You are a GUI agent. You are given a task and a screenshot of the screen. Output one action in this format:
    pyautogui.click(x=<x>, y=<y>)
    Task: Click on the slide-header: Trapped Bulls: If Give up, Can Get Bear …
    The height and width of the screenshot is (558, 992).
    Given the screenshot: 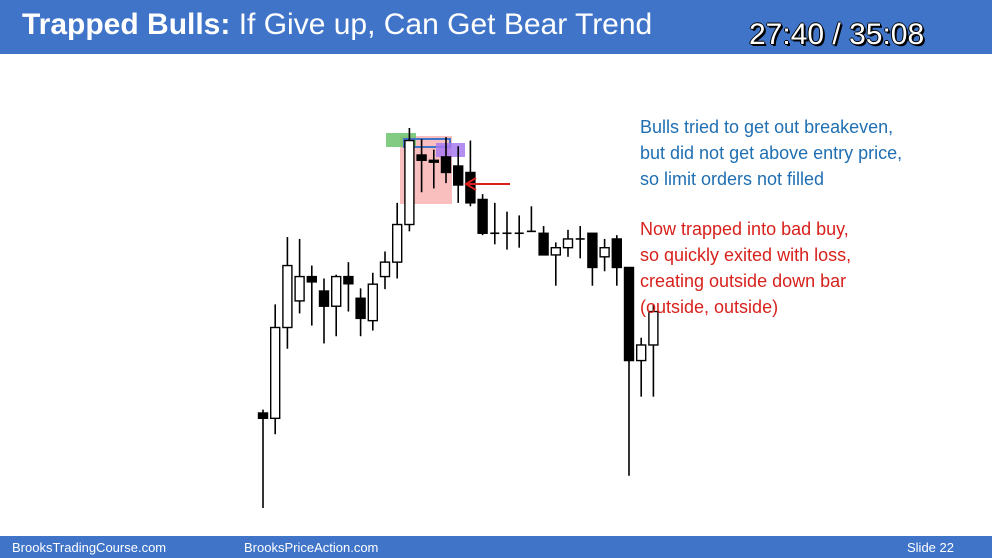 What is the action you would take?
    pyautogui.click(x=496, y=27)
    